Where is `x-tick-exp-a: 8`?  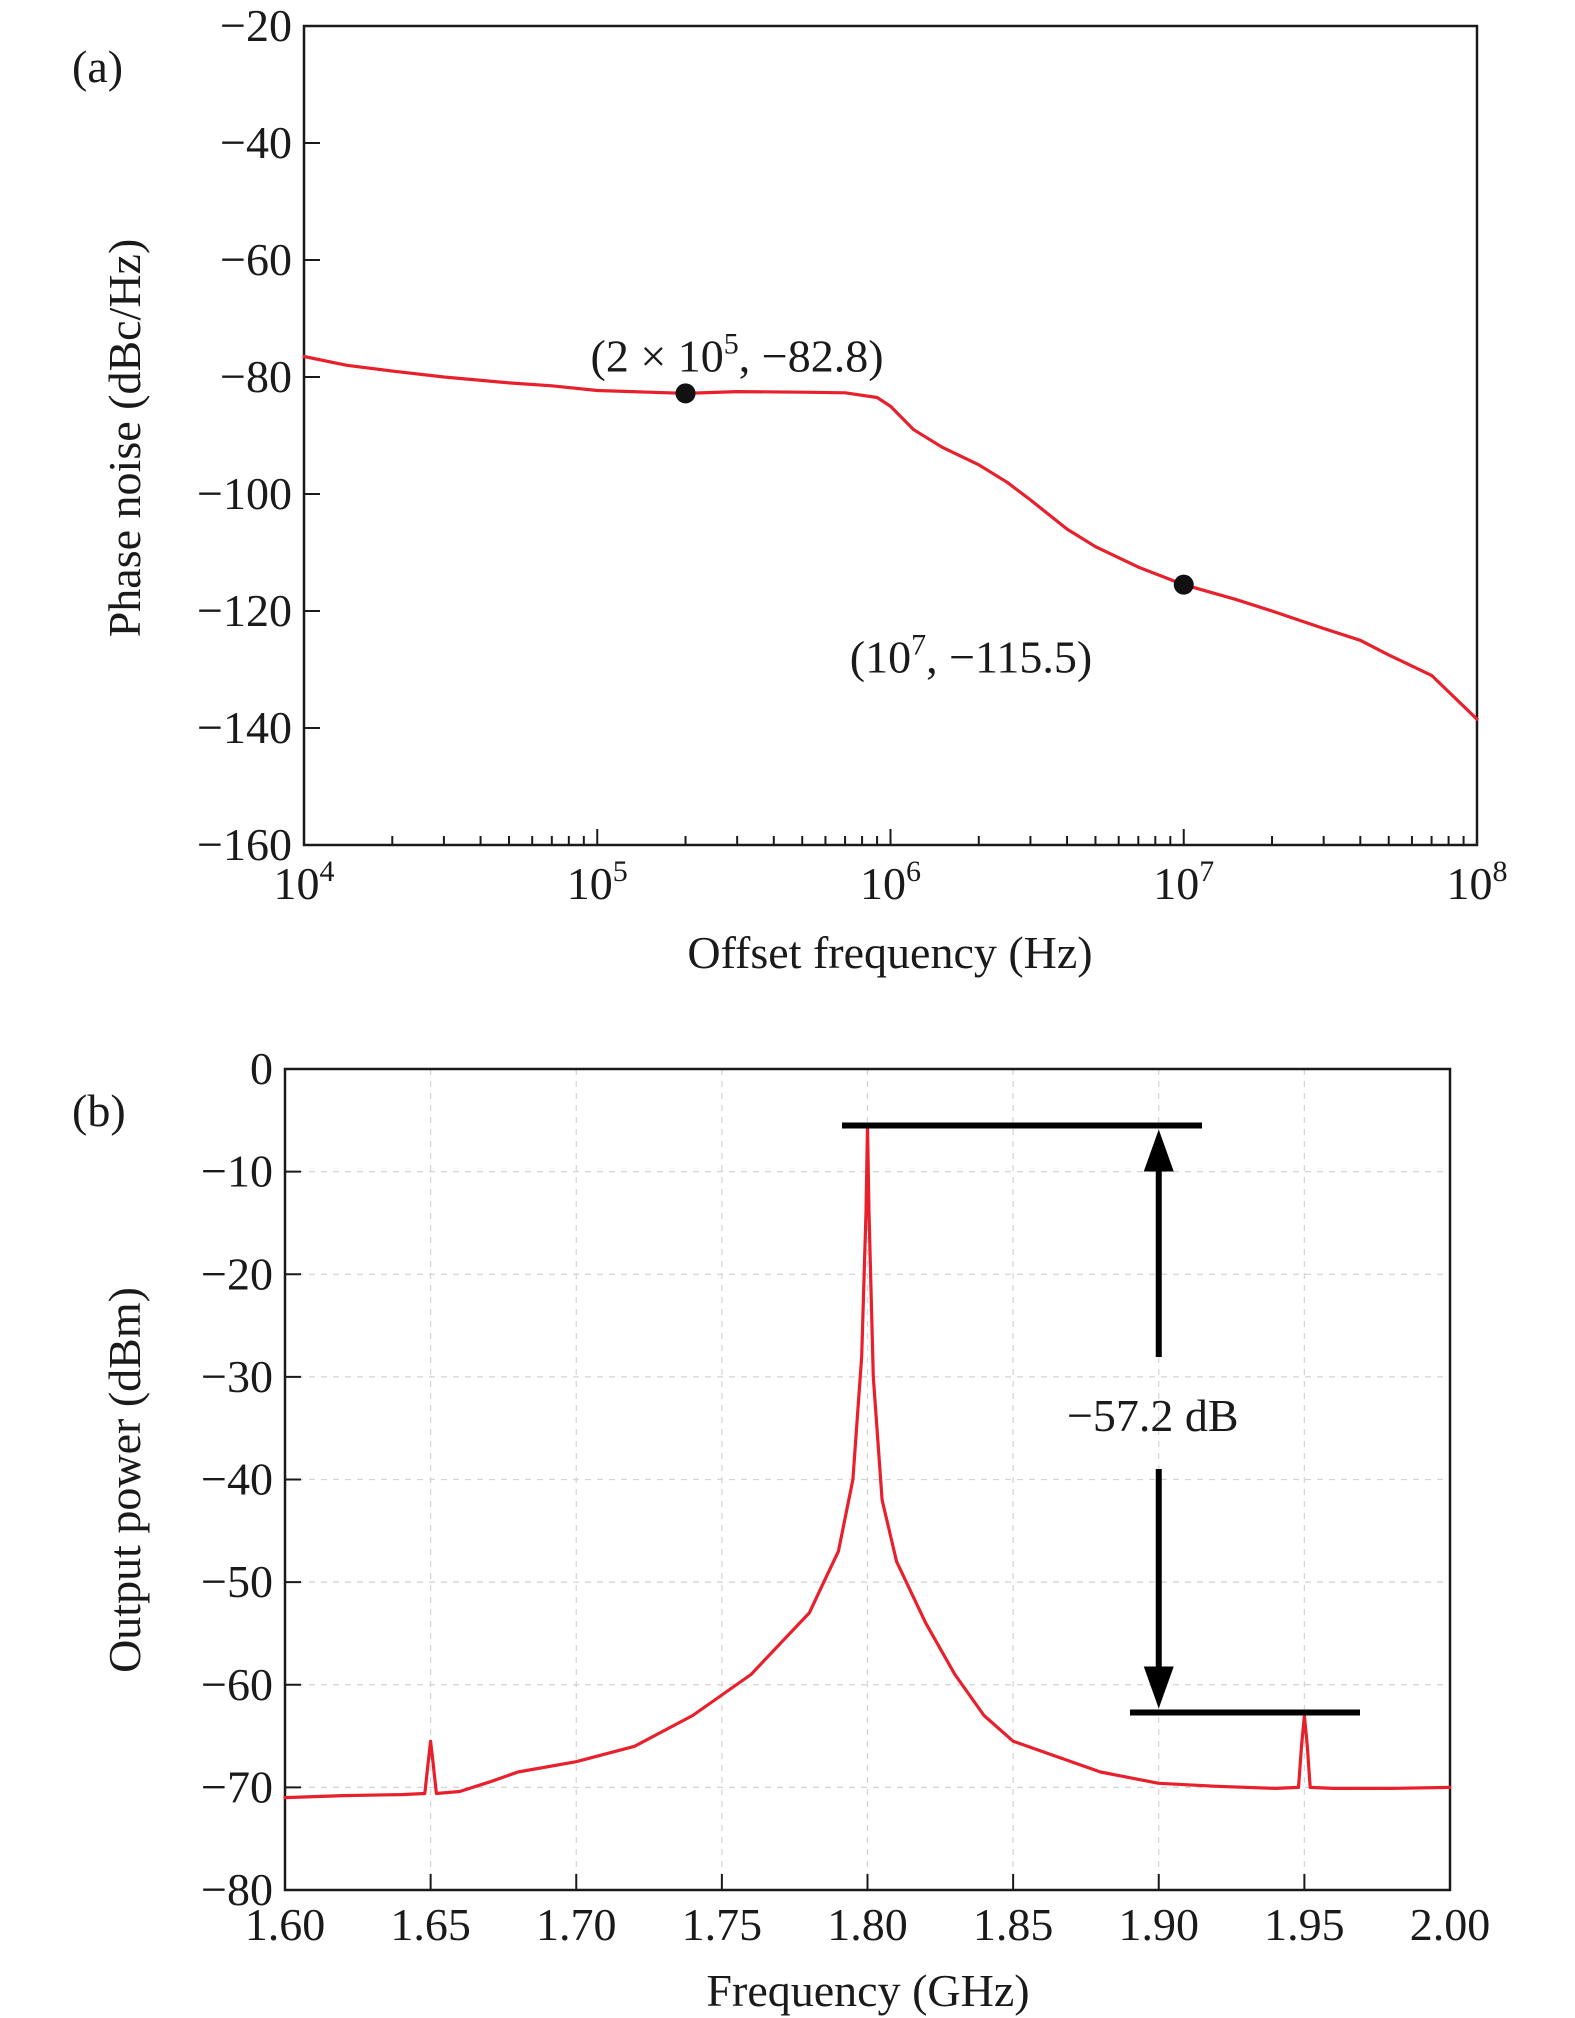 x-tick-exp-a: 8 is located at coordinates (1500, 871).